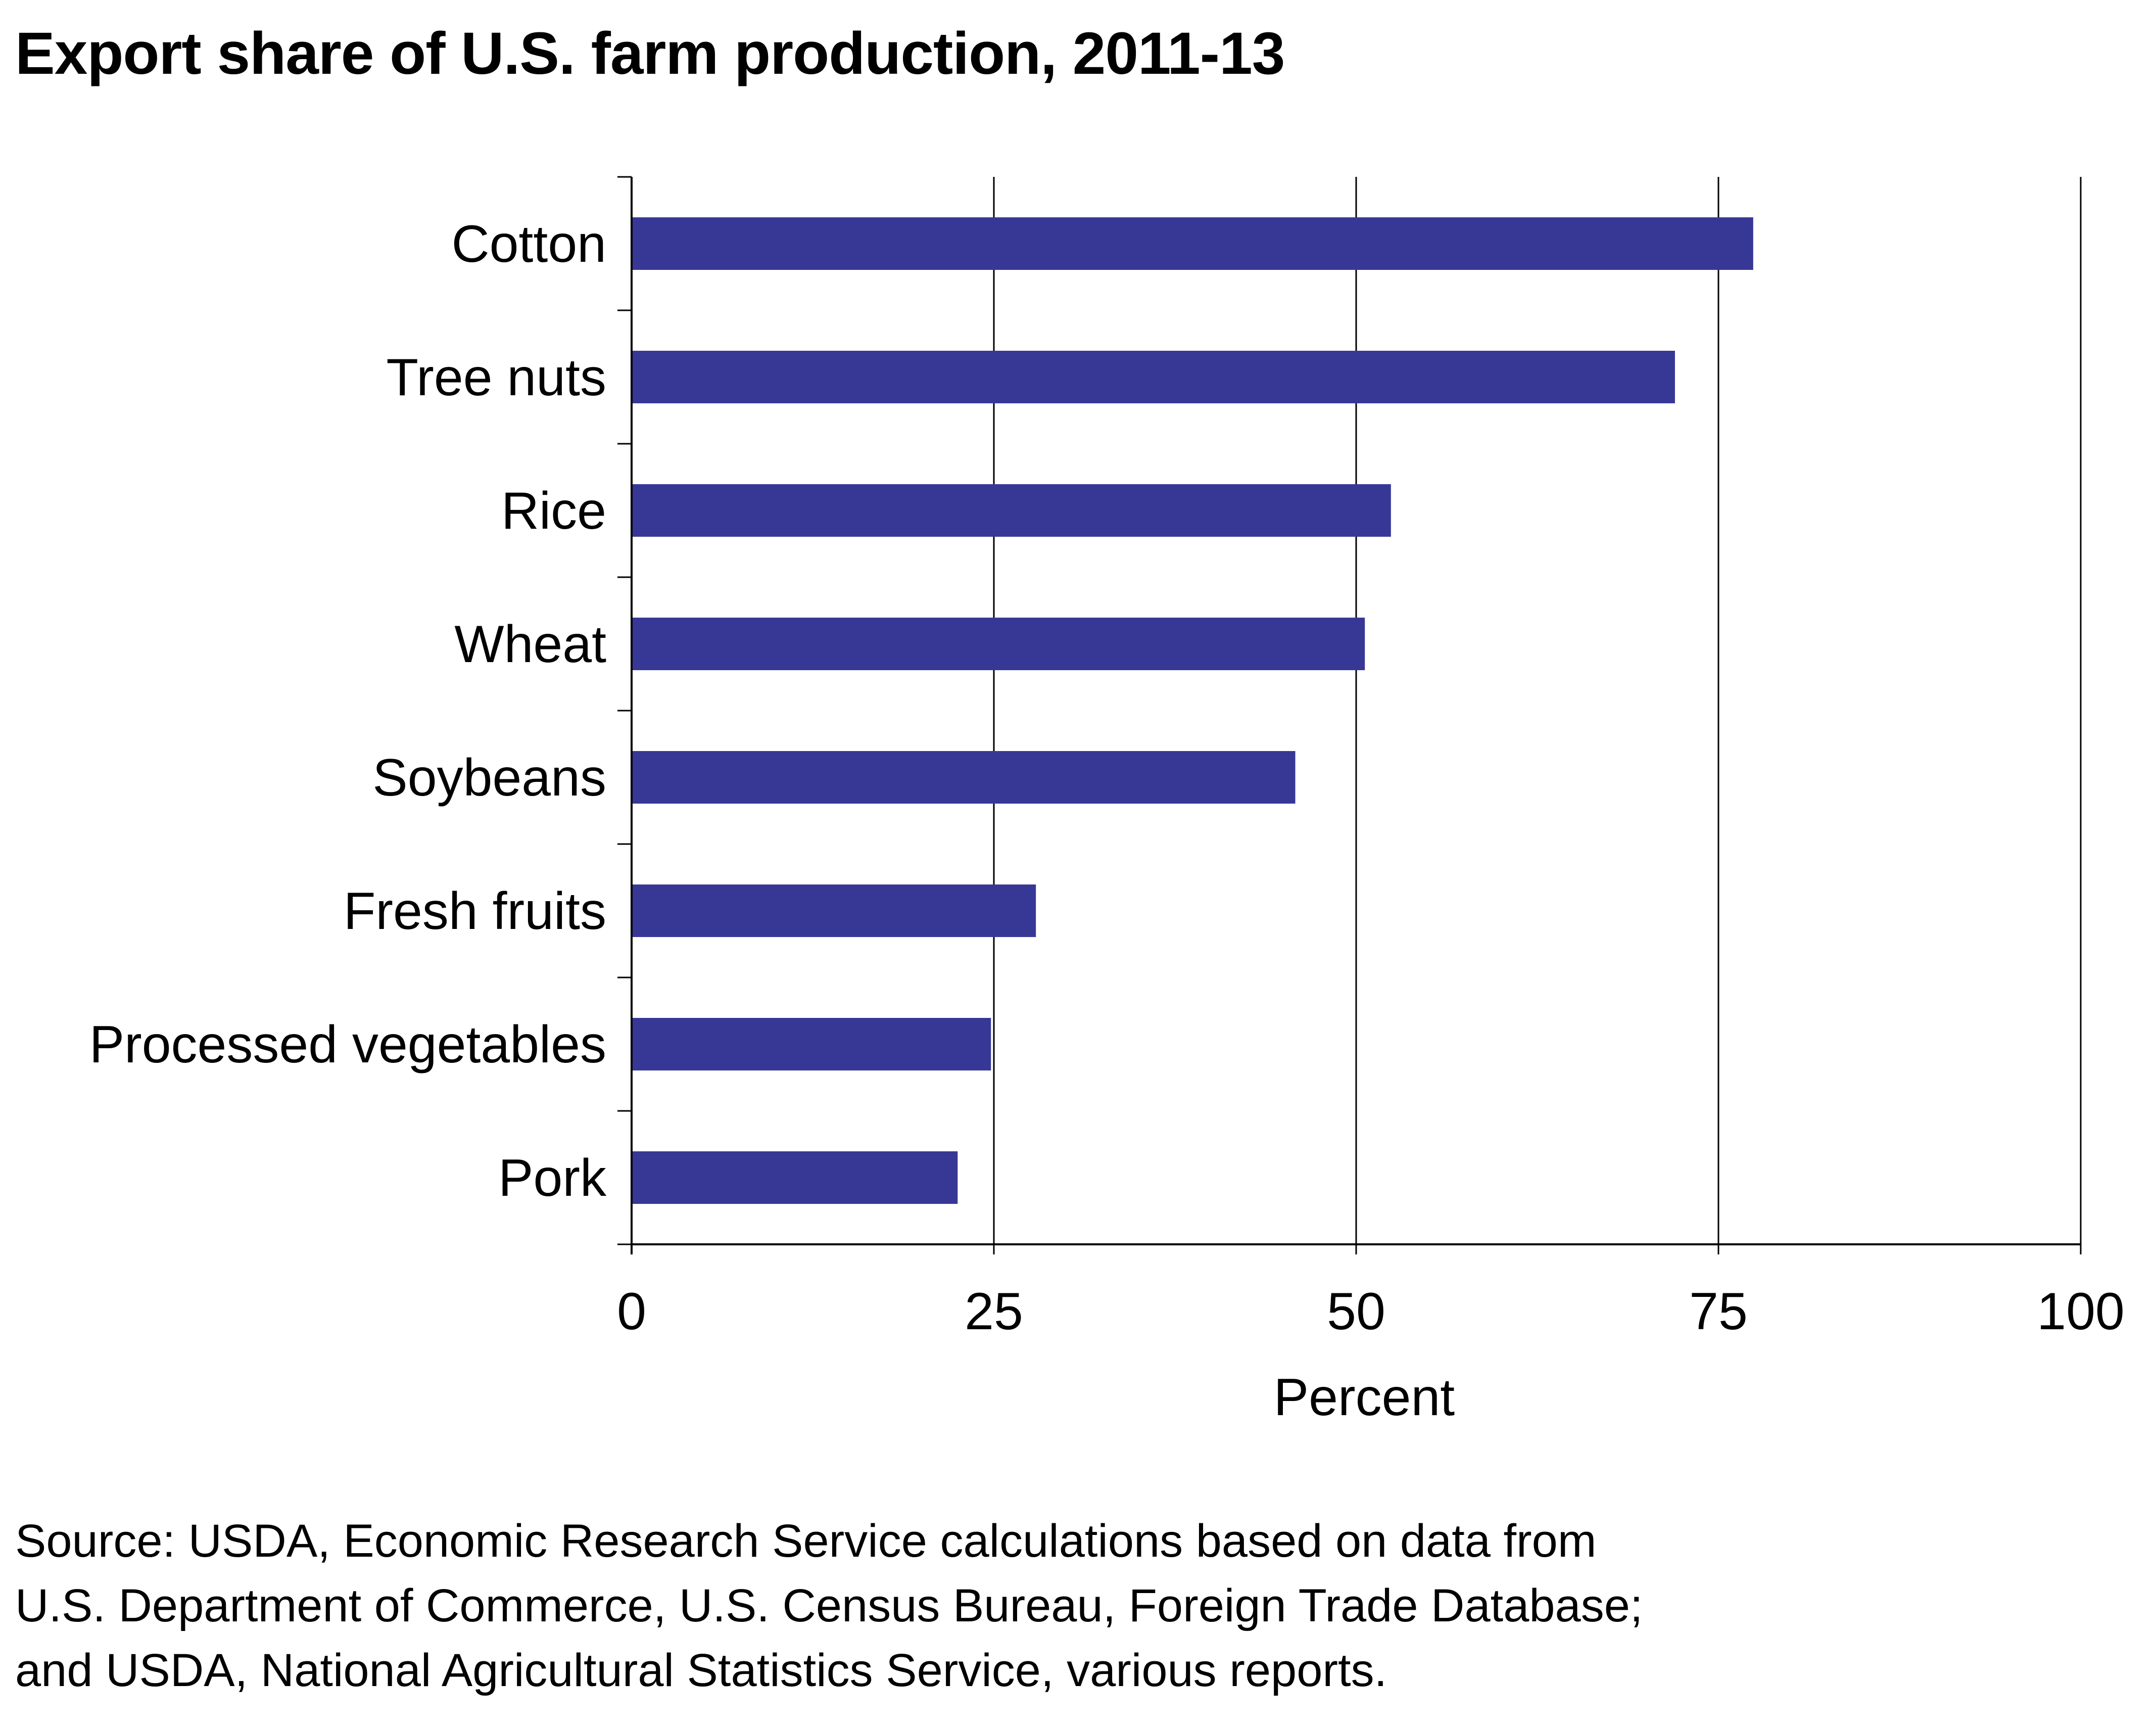 The height and width of the screenshot is (1727, 2156). Describe the element at coordinates (631, 1311) in the screenshot. I see `x-tick-label: 0` at that location.